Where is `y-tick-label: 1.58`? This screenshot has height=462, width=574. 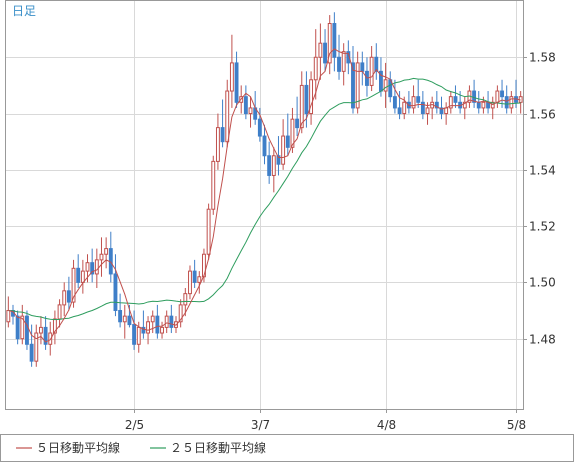 y-tick-label: 1.58 is located at coordinates (542, 58).